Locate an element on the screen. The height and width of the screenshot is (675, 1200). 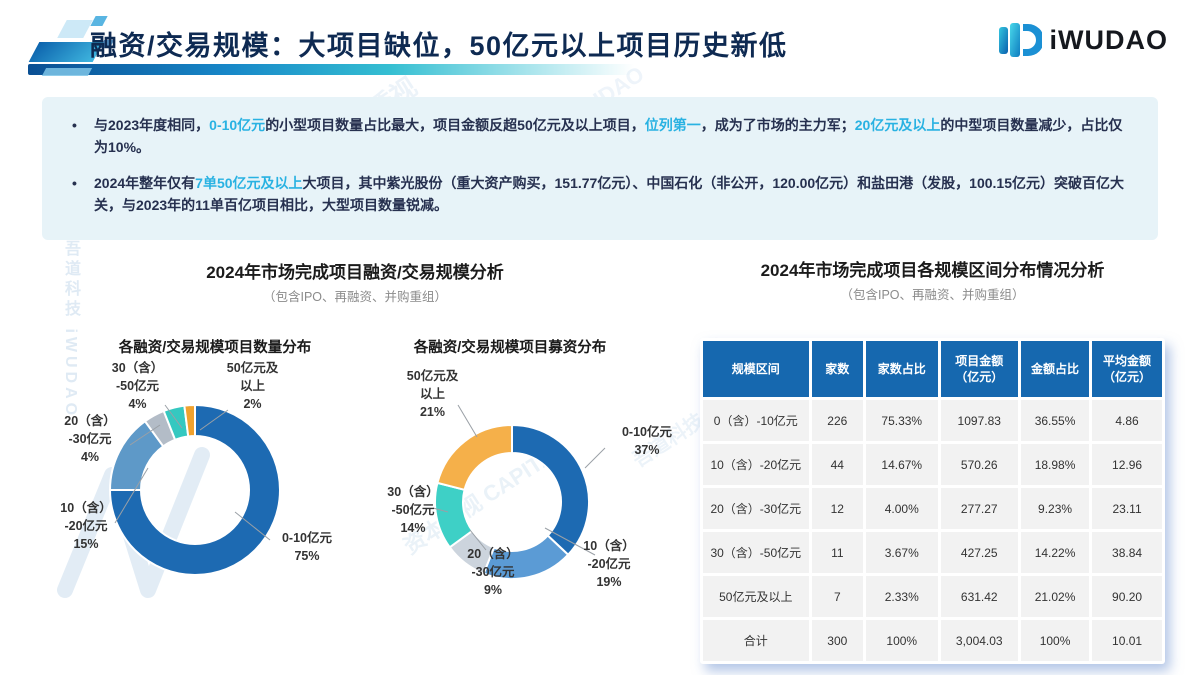
table-cell: 21.02% is located at coordinates (1055, 596).